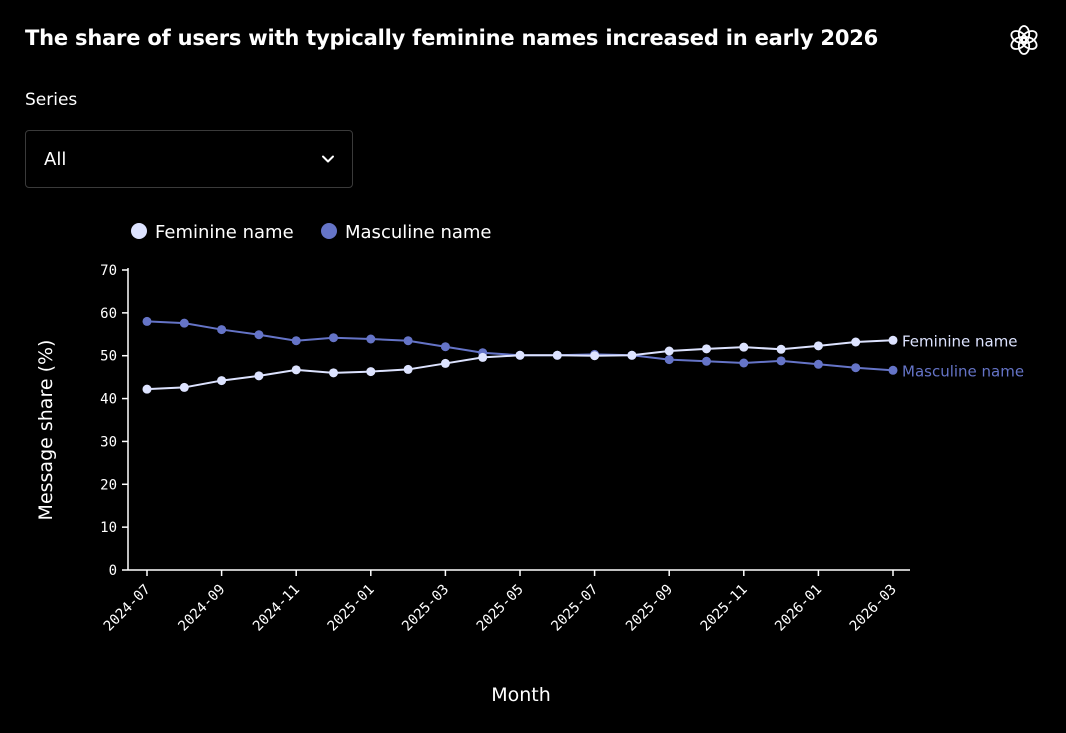  Describe the element at coordinates (46, 430) in the screenshot. I see `y-axis-title: Message share (%)` at that location.